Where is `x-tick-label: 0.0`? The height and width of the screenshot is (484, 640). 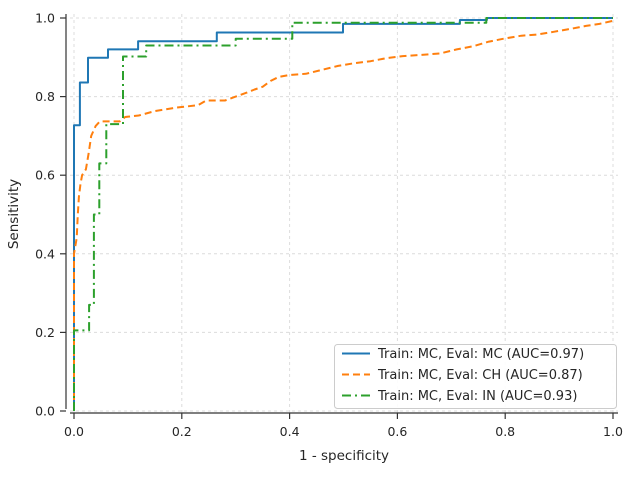 x-tick-label: 0.0 is located at coordinates (74, 431).